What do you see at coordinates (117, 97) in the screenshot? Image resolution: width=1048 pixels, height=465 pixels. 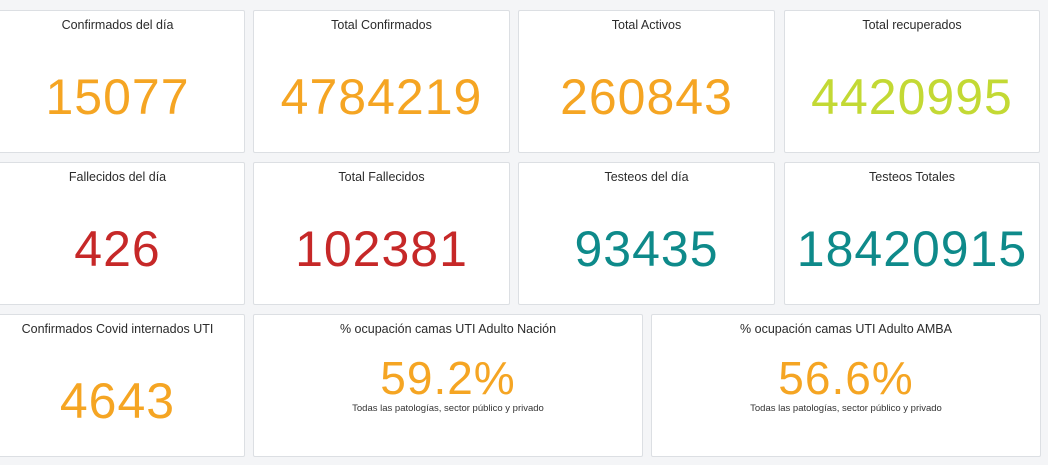 I see `card-value: 15077` at bounding box center [117, 97].